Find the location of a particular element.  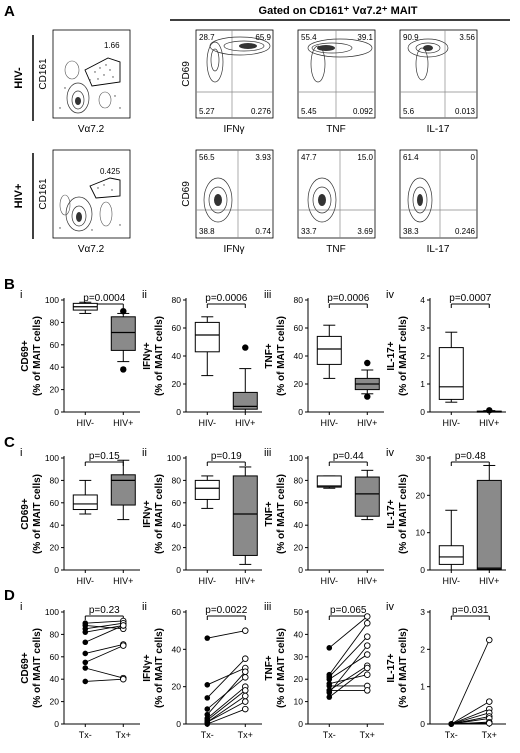

pvalue-label: p=0.0004 is located at coordinates (104, 298).